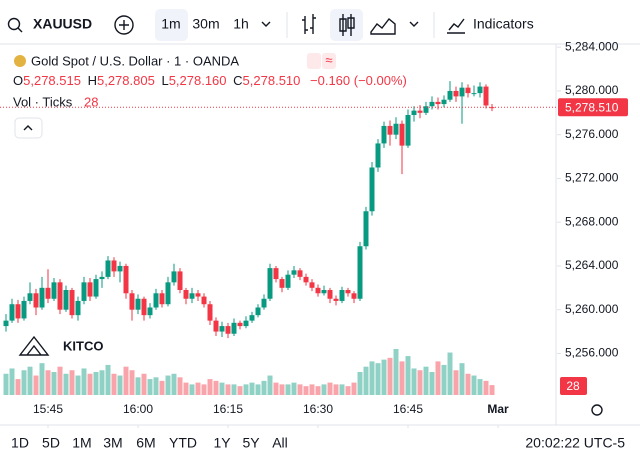  What do you see at coordinates (48, 409) in the screenshot?
I see `x-tick-label: 15:45` at bounding box center [48, 409].